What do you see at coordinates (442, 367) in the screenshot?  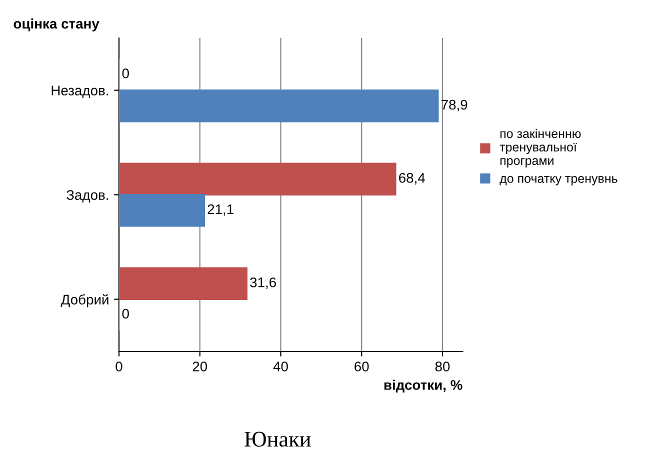 I see `x-tick-label: 80` at bounding box center [442, 367].